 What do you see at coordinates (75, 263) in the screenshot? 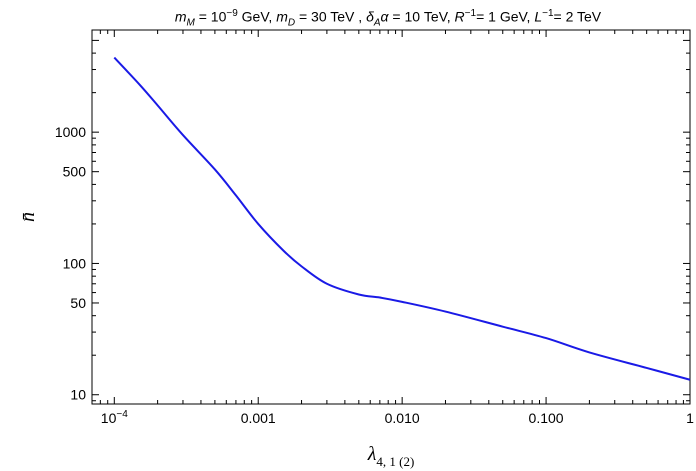
I see `y-tick-label: 100` at bounding box center [75, 263].